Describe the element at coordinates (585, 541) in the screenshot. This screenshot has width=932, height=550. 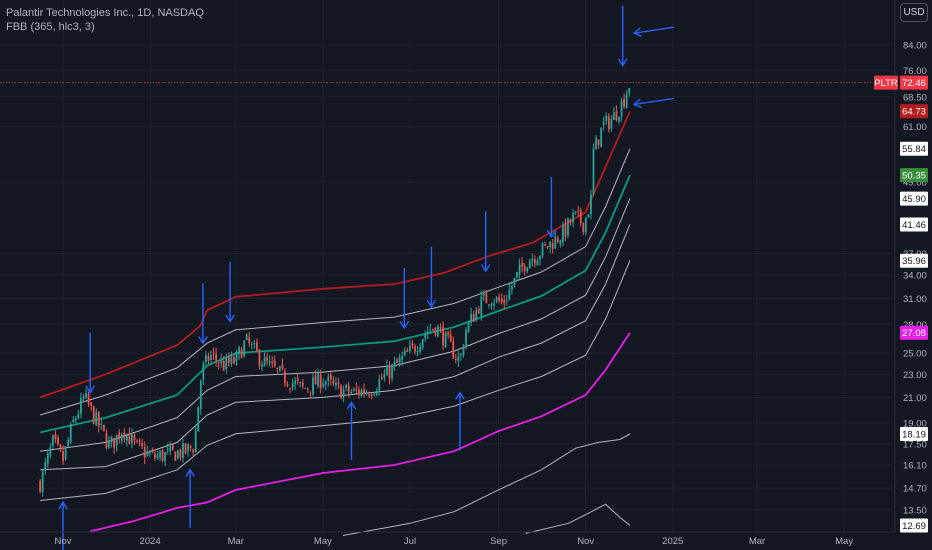
I see `x-tick-label: Nov` at that location.